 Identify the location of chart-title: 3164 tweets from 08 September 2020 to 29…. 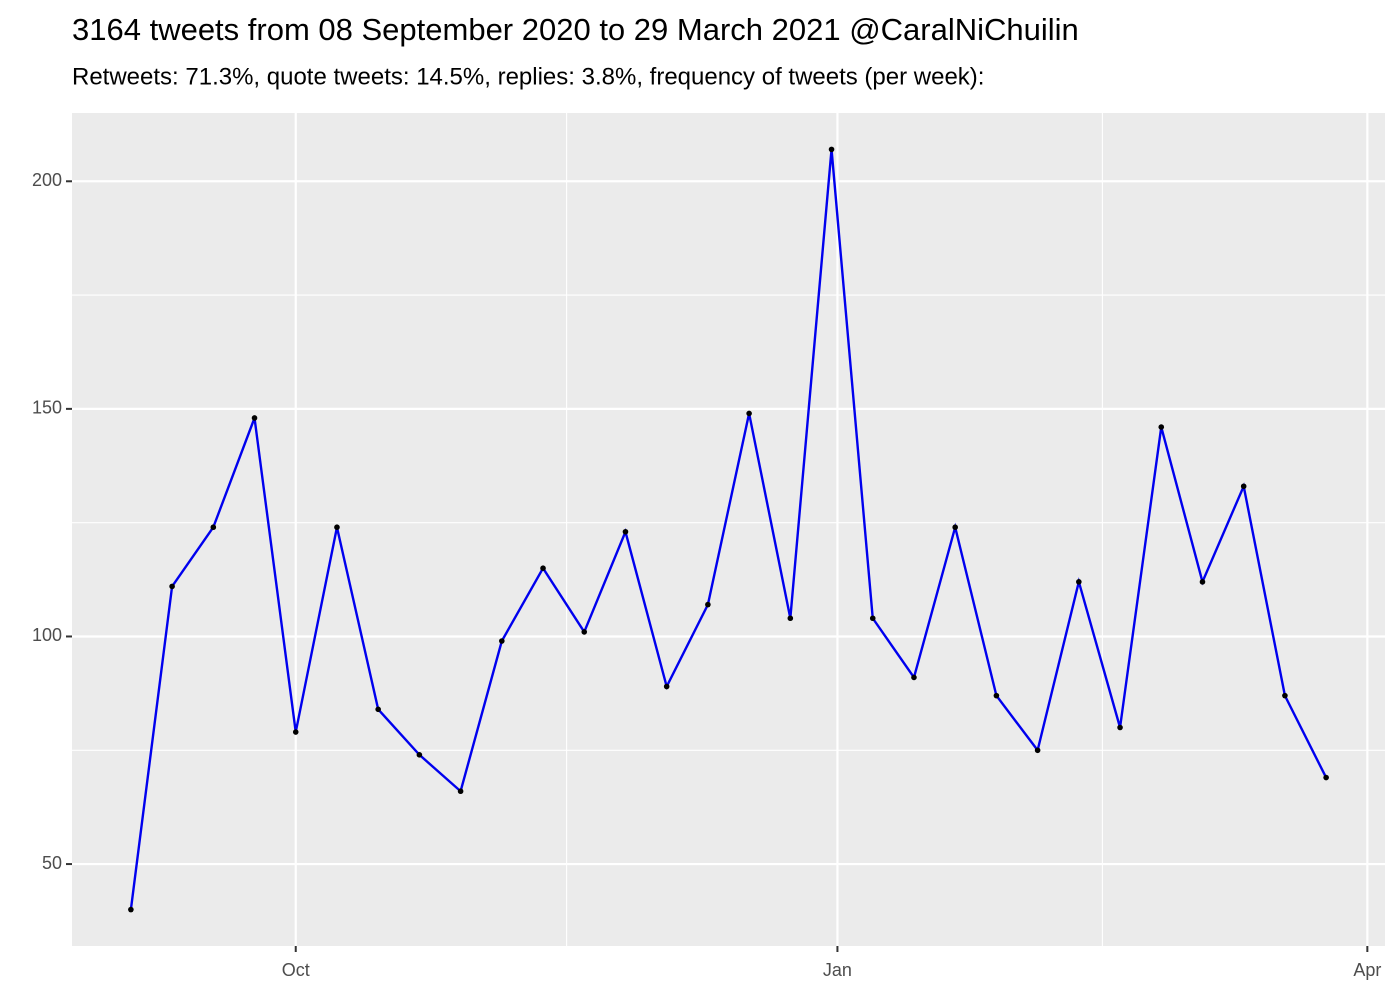
(575, 29).